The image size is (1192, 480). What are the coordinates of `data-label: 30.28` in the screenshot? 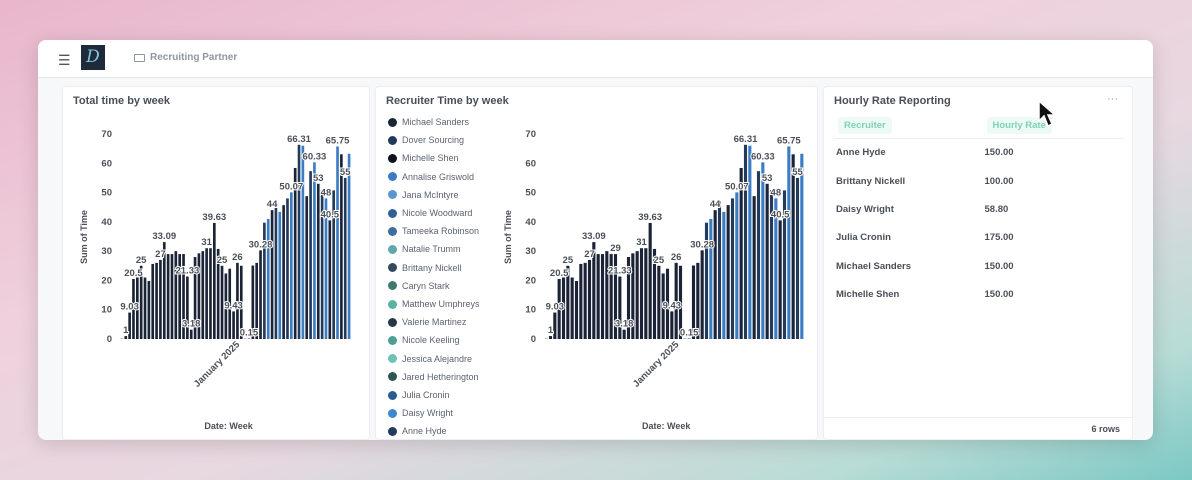 It's located at (702, 244).